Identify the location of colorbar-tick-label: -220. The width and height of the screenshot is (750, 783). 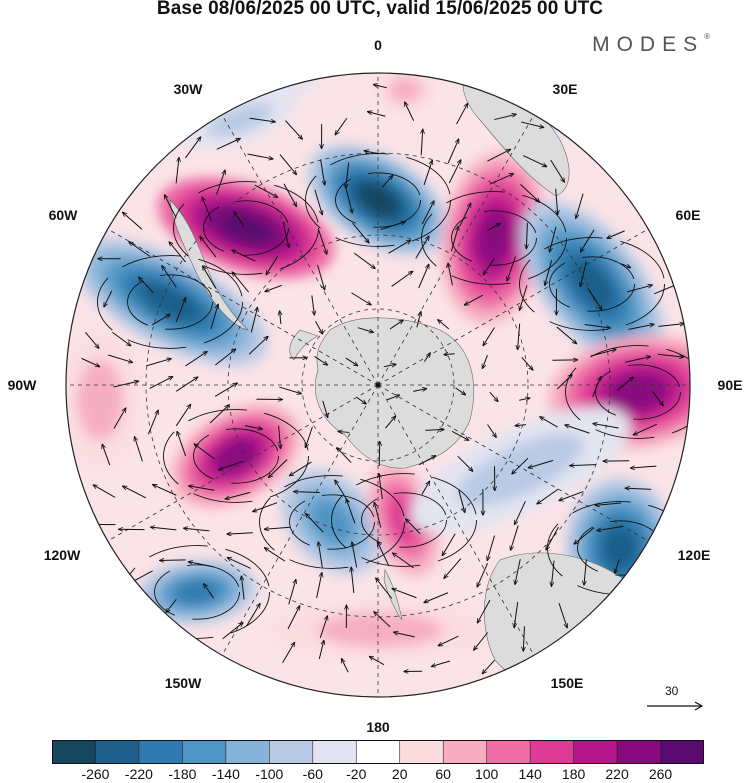
(138, 774).